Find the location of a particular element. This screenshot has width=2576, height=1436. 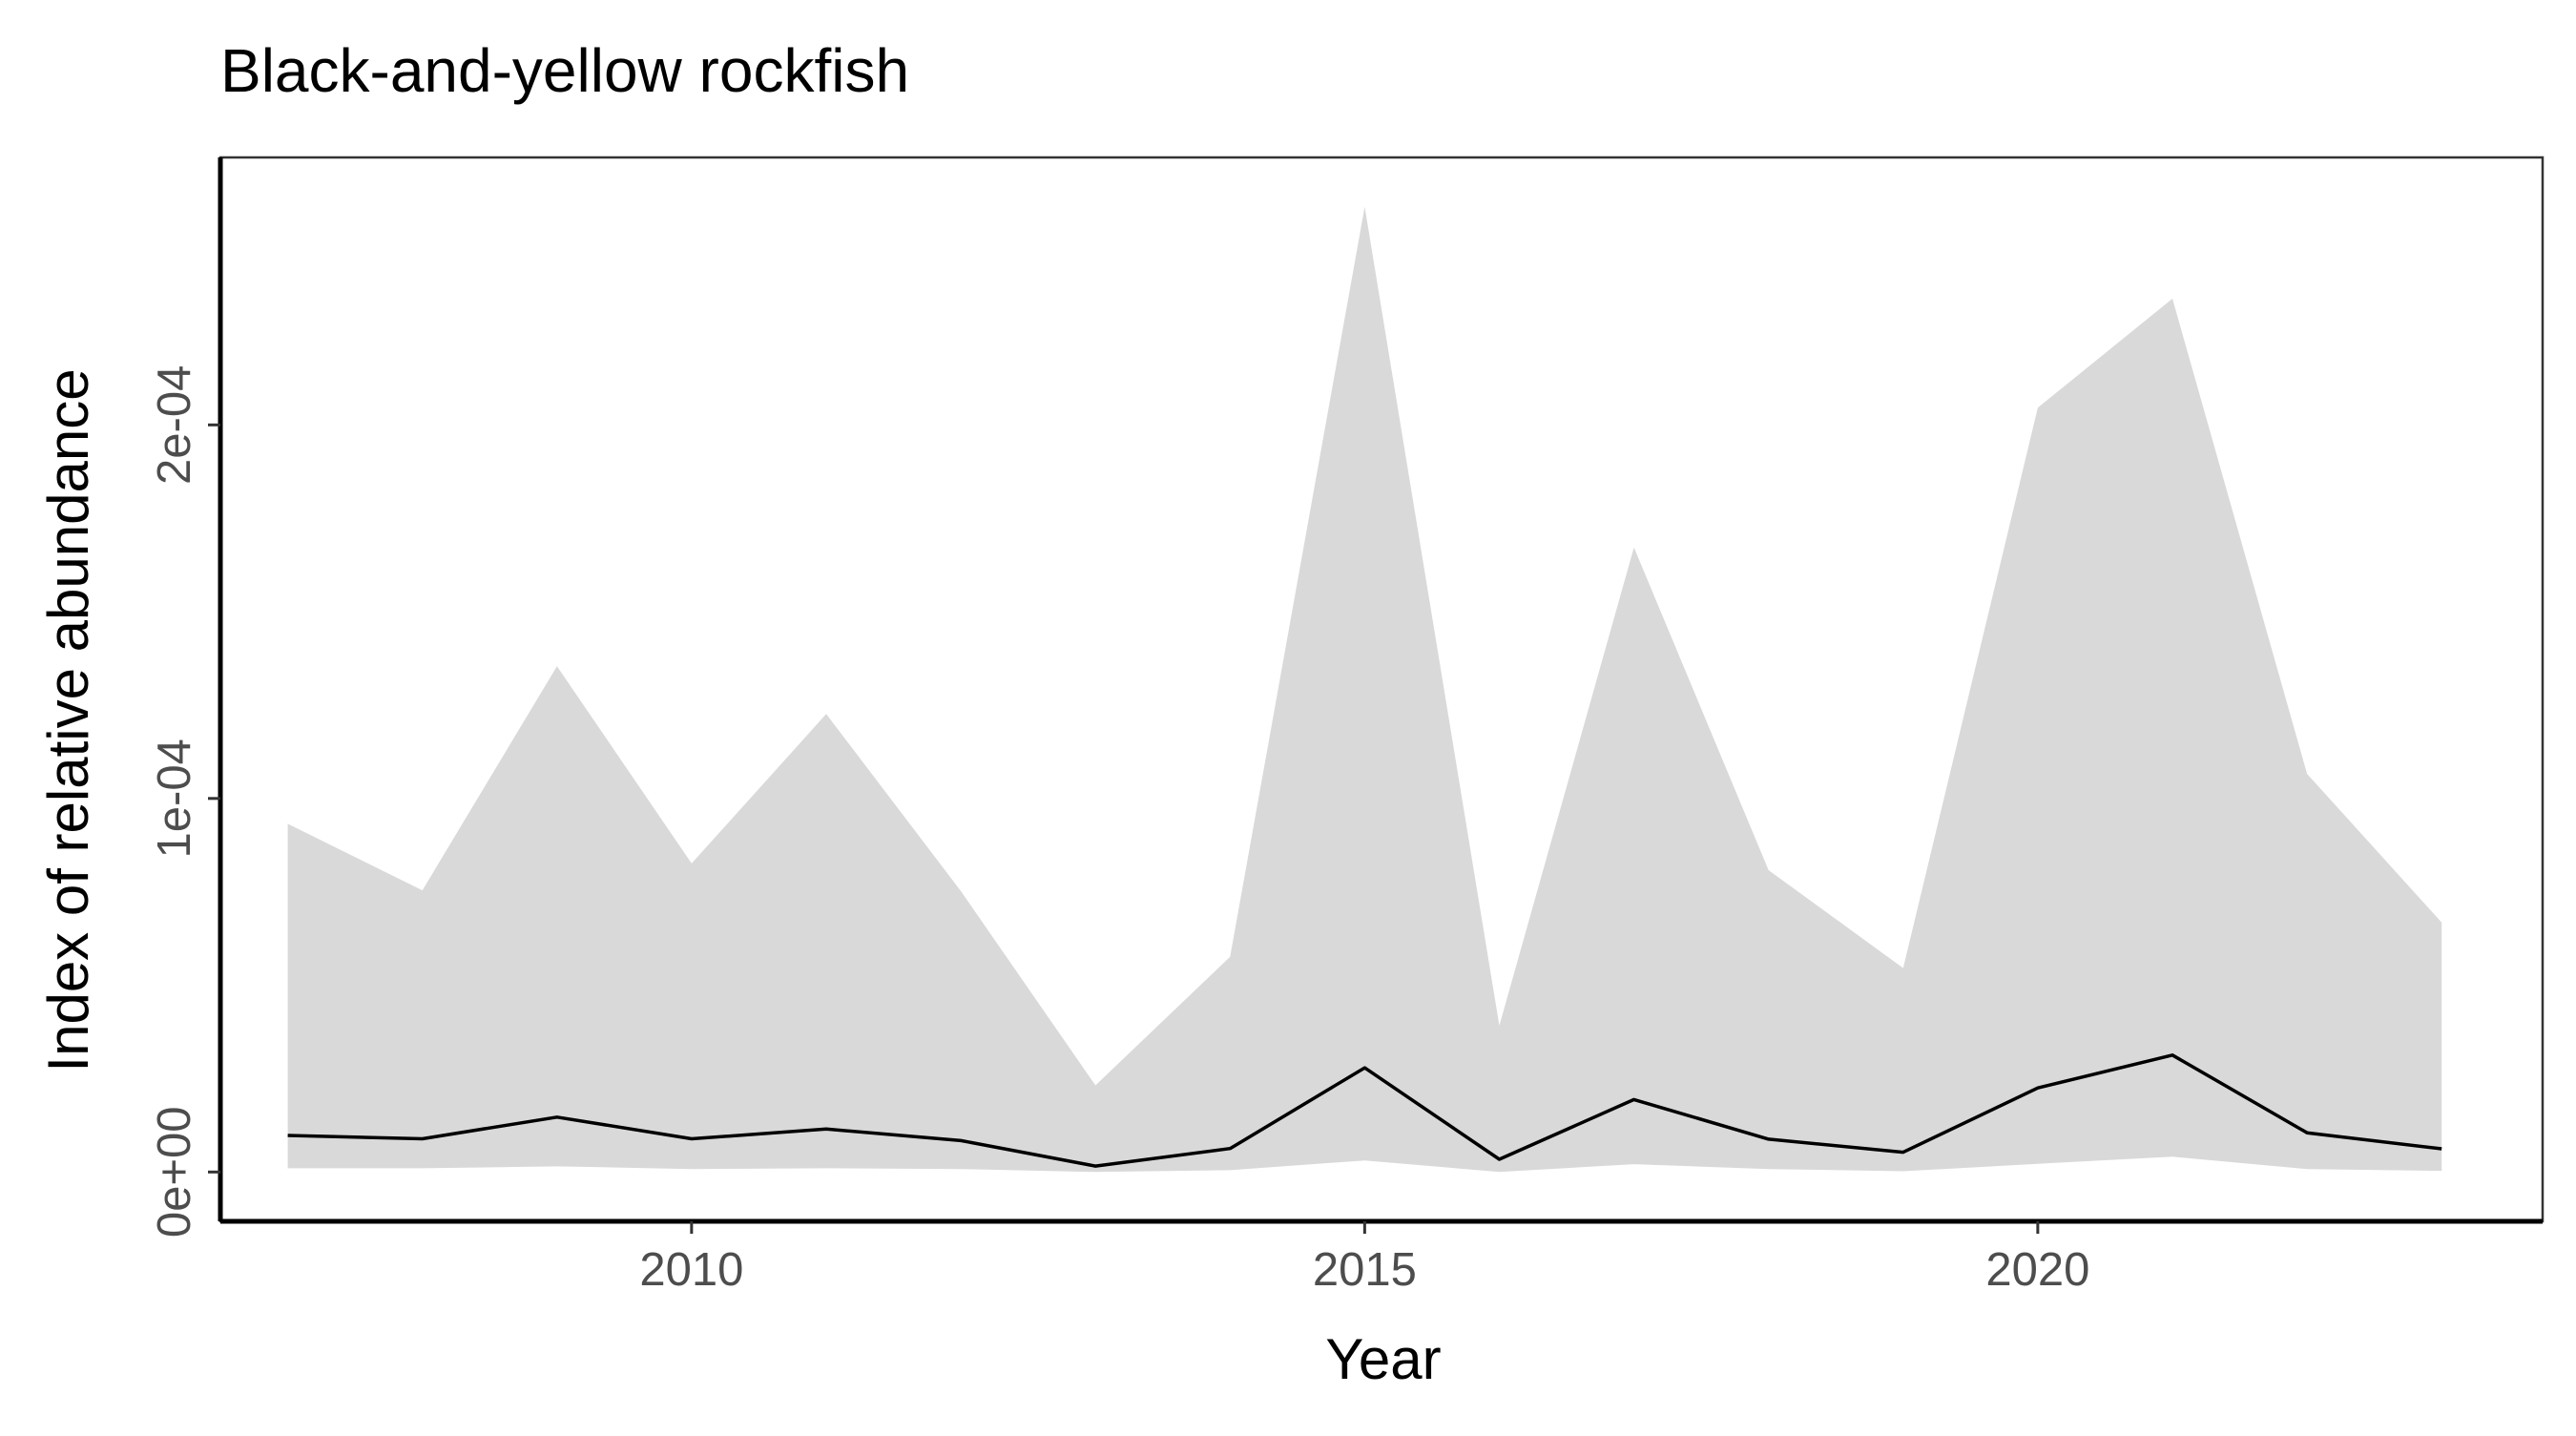

data-point-2013 is located at coordinates (1095, 1166).